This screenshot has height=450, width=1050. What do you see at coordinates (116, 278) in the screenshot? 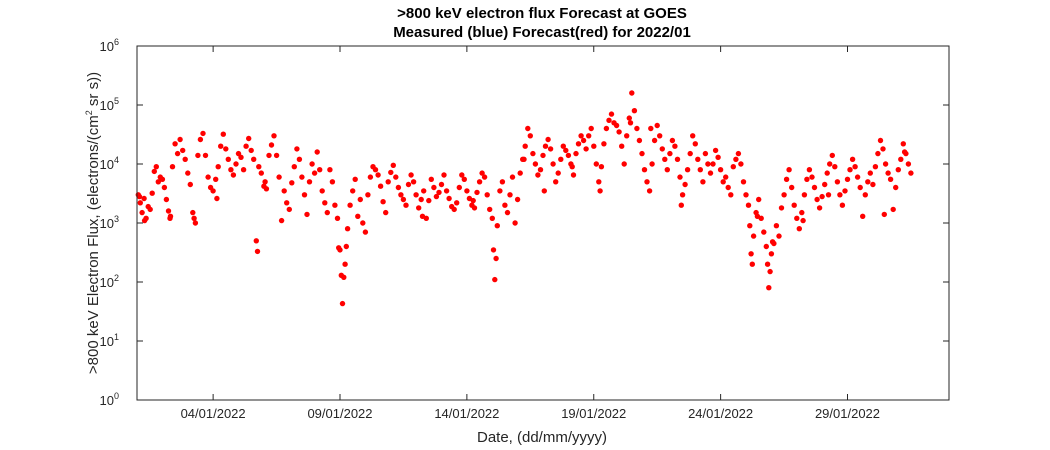
I see `y-tick-exponent: 2` at bounding box center [116, 278].